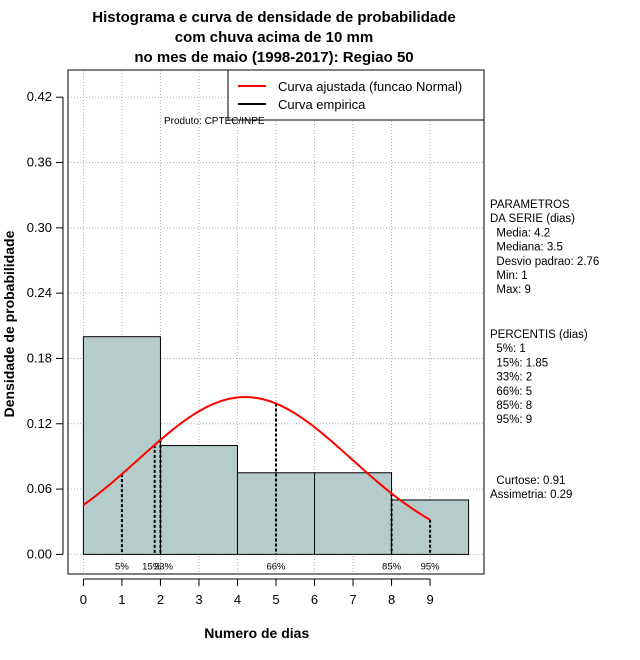 This screenshot has width=640, height=660. Describe the element at coordinates (527, 481) in the screenshot. I see `stats-line-1: Curtose: 0.91` at that location.